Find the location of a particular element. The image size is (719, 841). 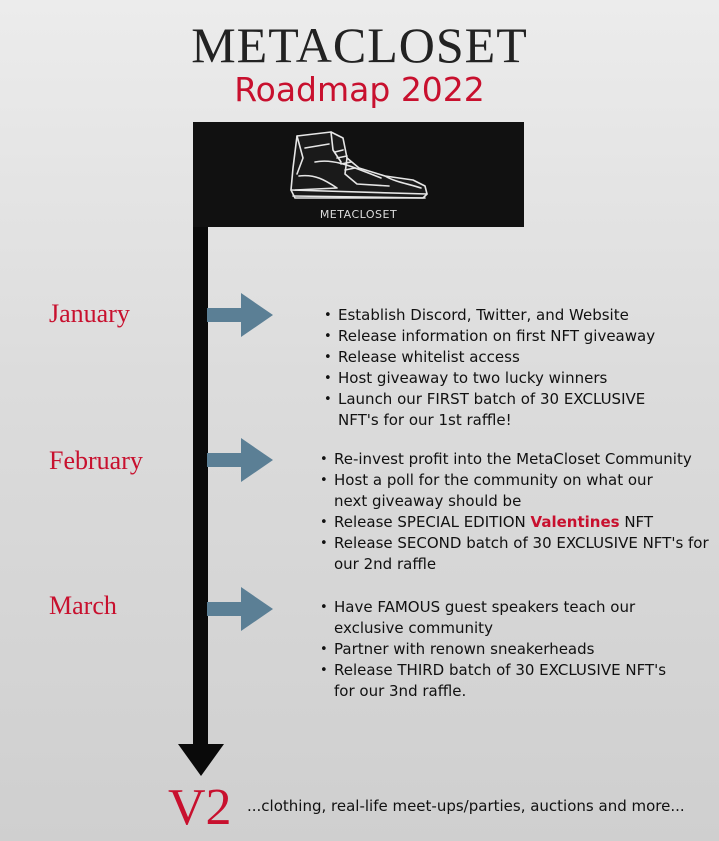

v2-label: V2 is located at coordinates (200, 807).